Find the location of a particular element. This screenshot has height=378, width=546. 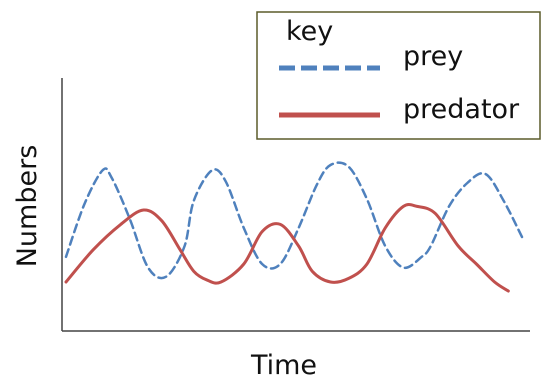

legend-title: key is located at coordinates (309, 31).